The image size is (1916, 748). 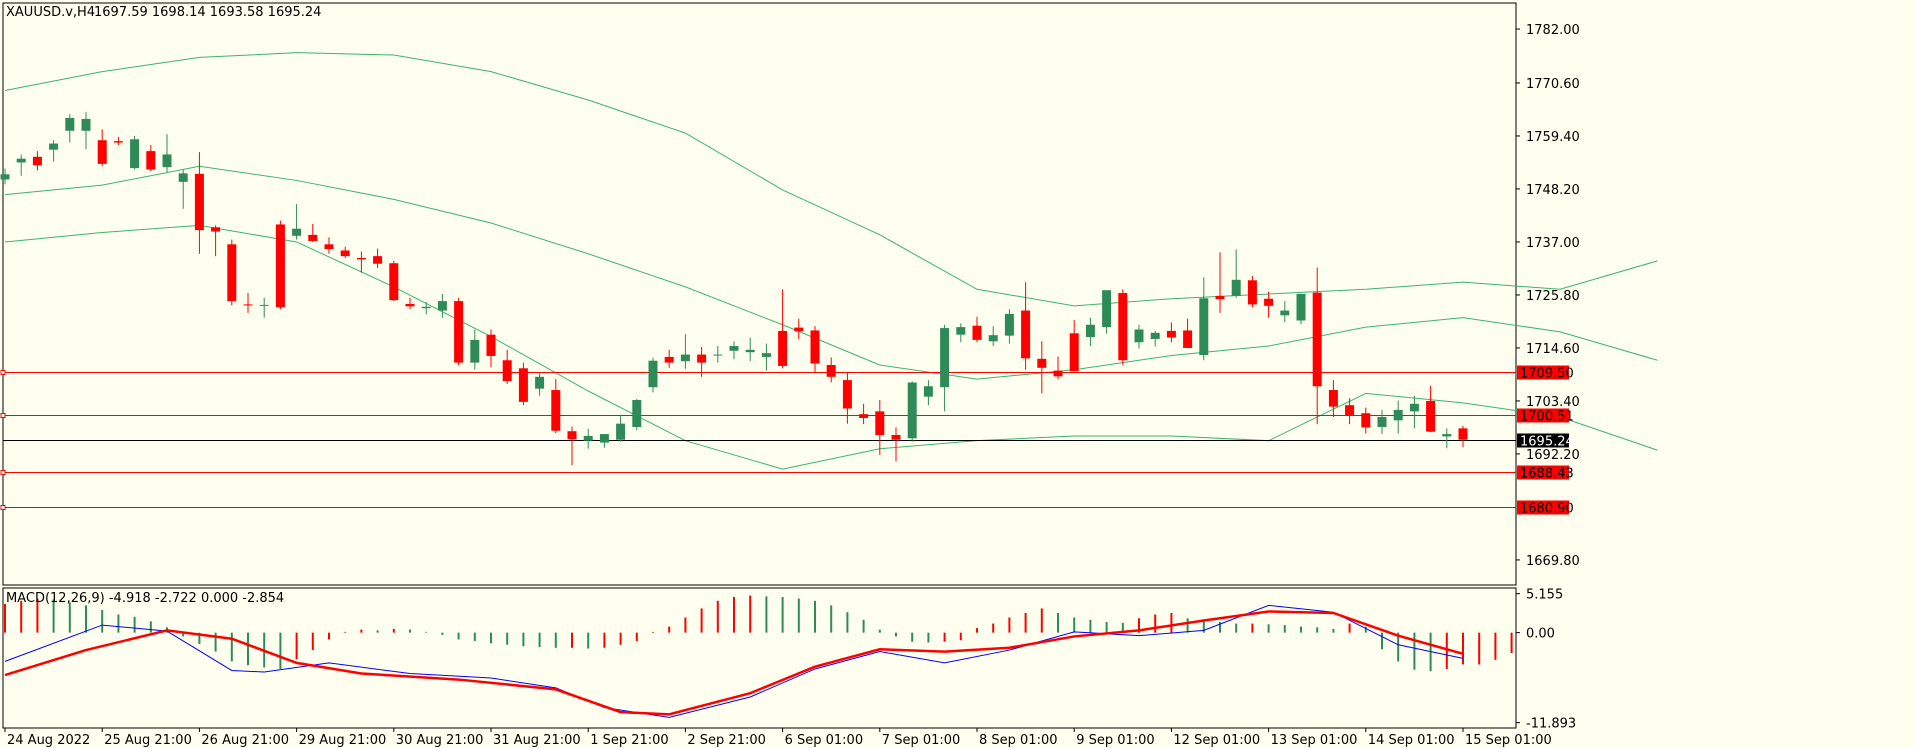 What do you see at coordinates (1553, 349) in the screenshot?
I see `price-axis-label-6: 1714.60` at bounding box center [1553, 349].